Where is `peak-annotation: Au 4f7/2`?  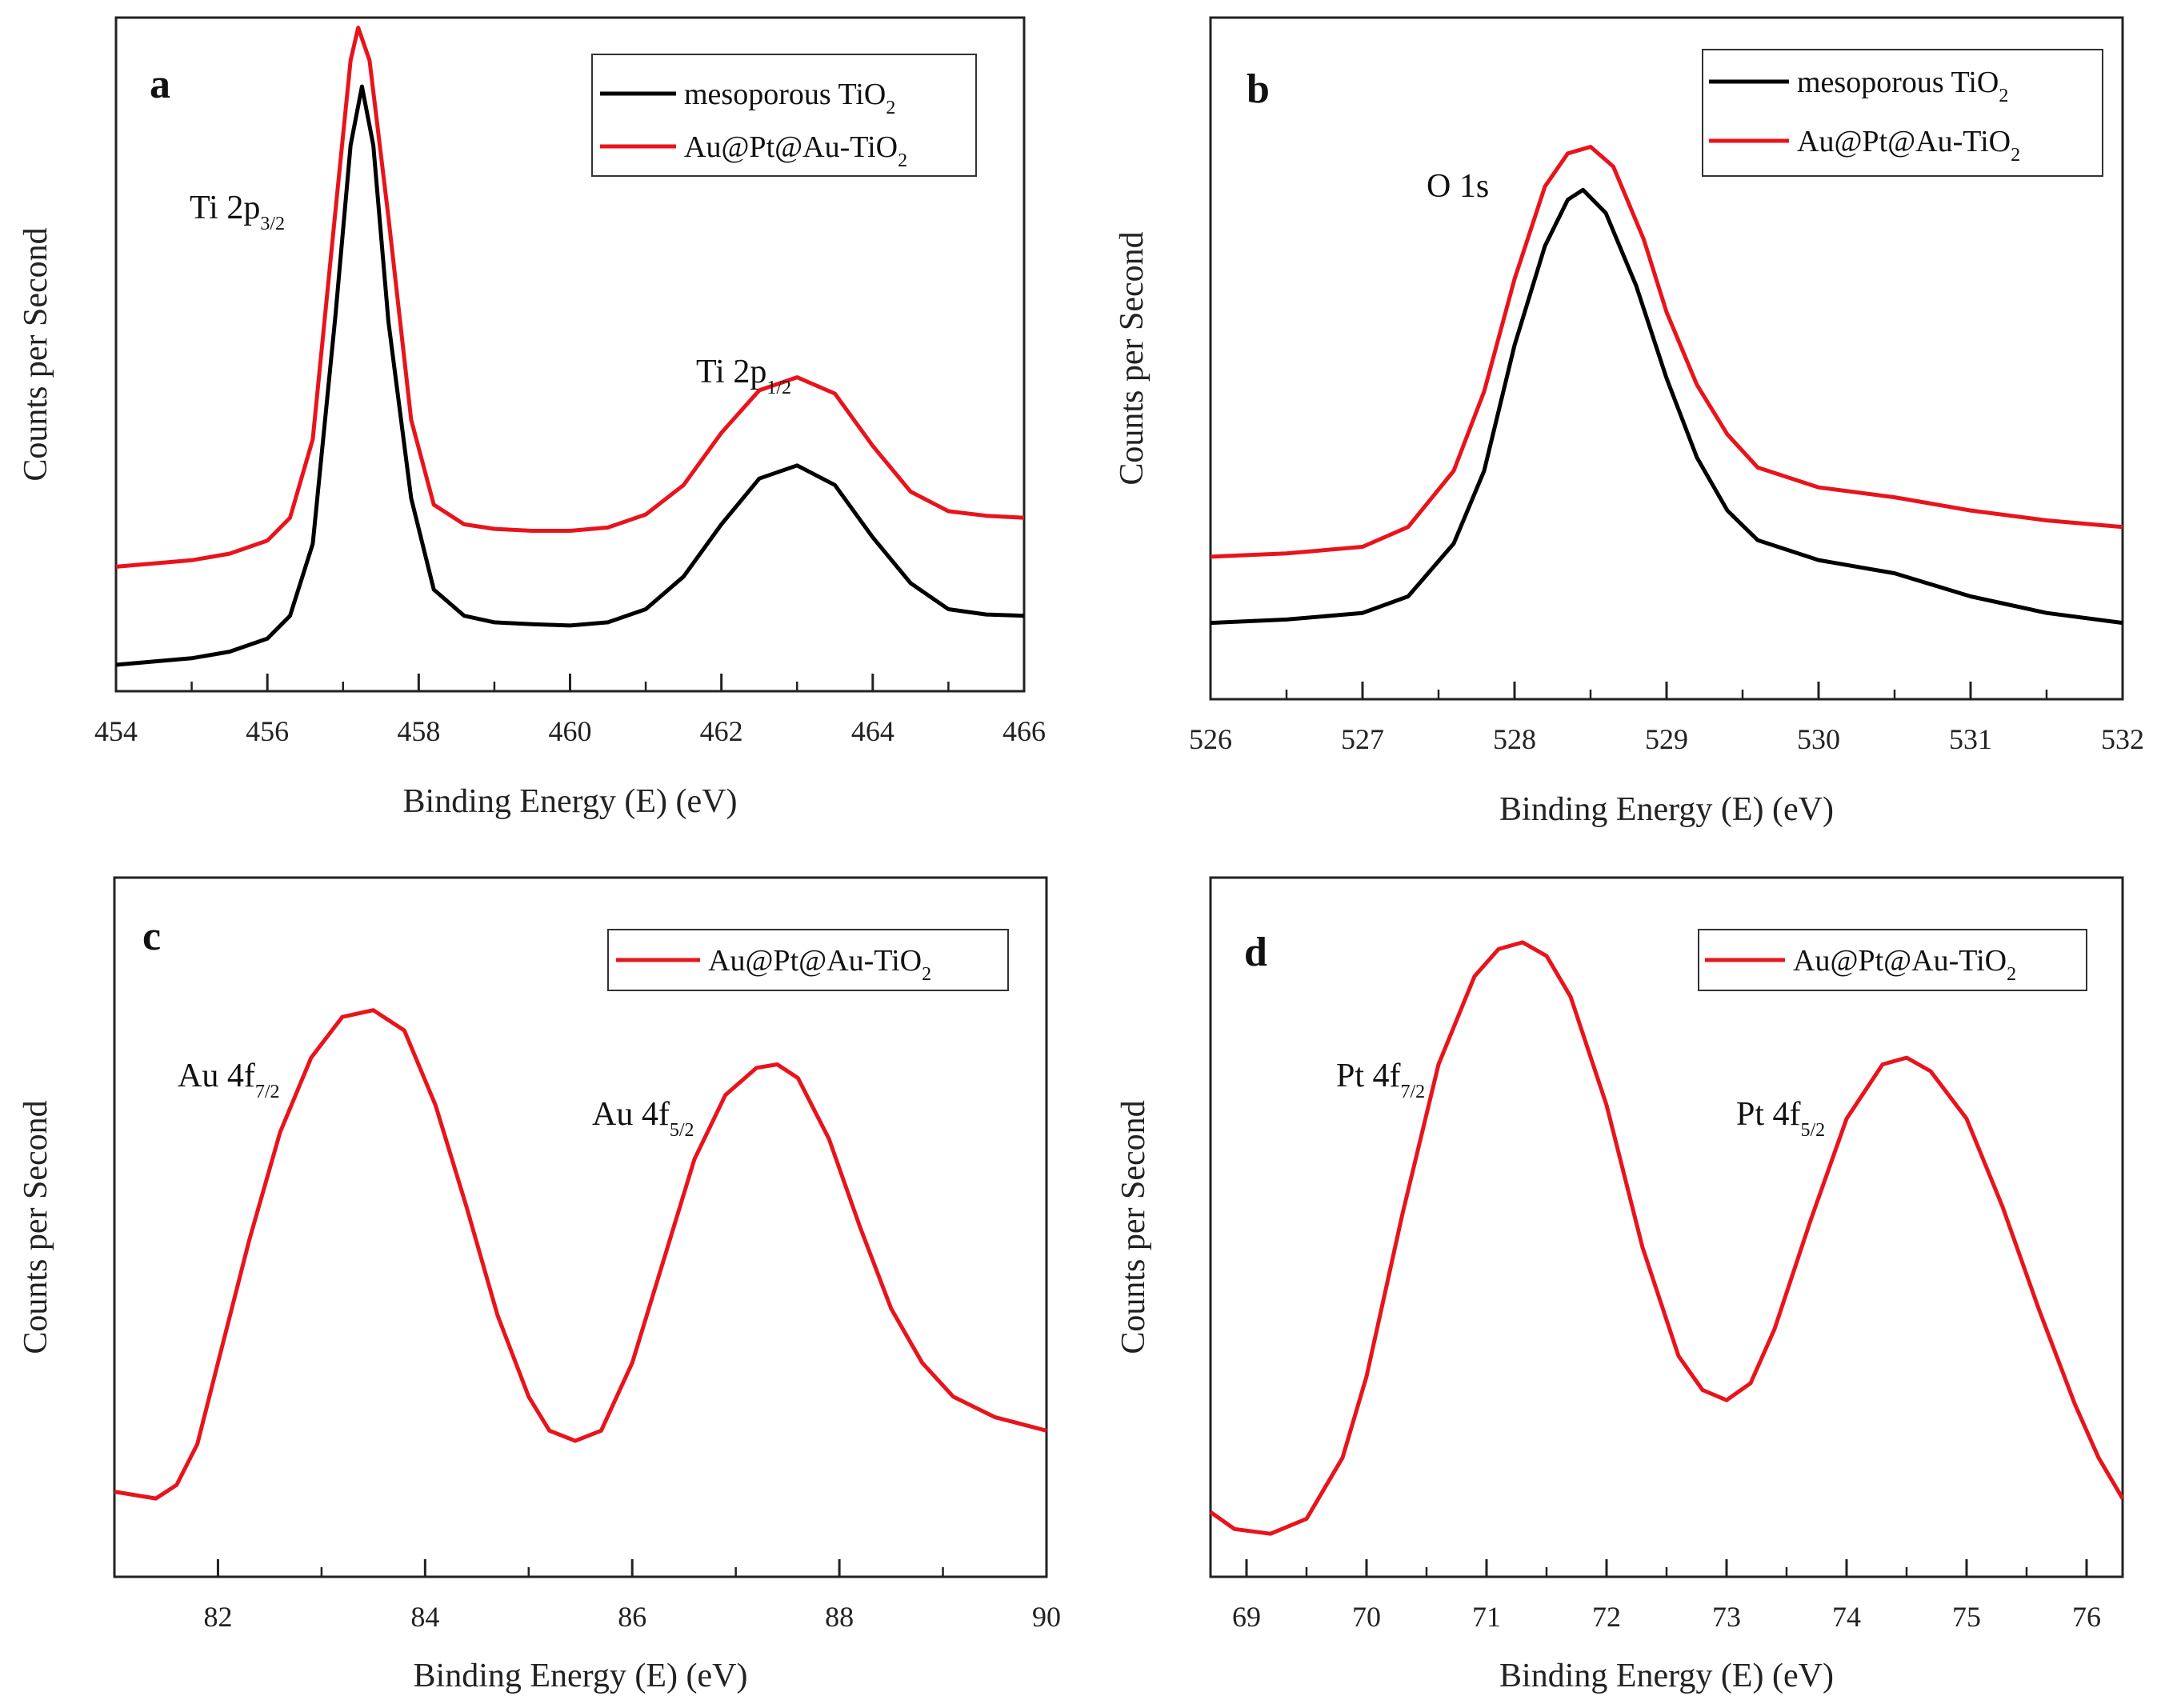 peak-annotation: Au 4f7/2 is located at coordinates (229, 1080).